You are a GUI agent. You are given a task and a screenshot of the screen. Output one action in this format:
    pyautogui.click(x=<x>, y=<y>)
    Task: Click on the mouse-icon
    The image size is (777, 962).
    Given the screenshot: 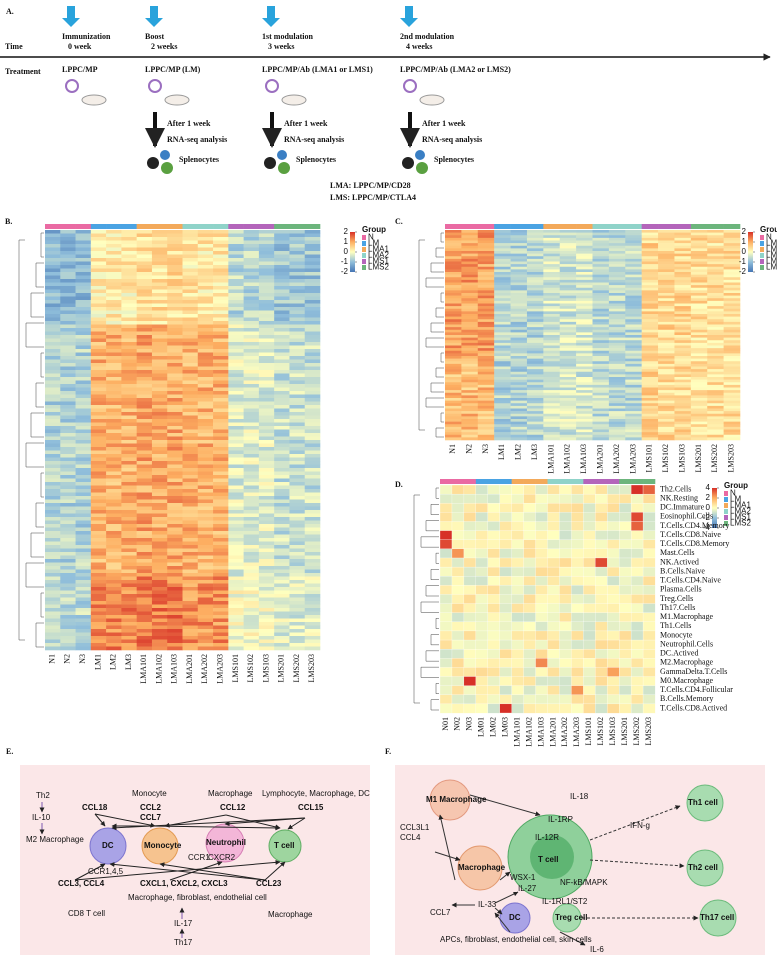 What is the action you would take?
    pyautogui.click(x=294, y=100)
    